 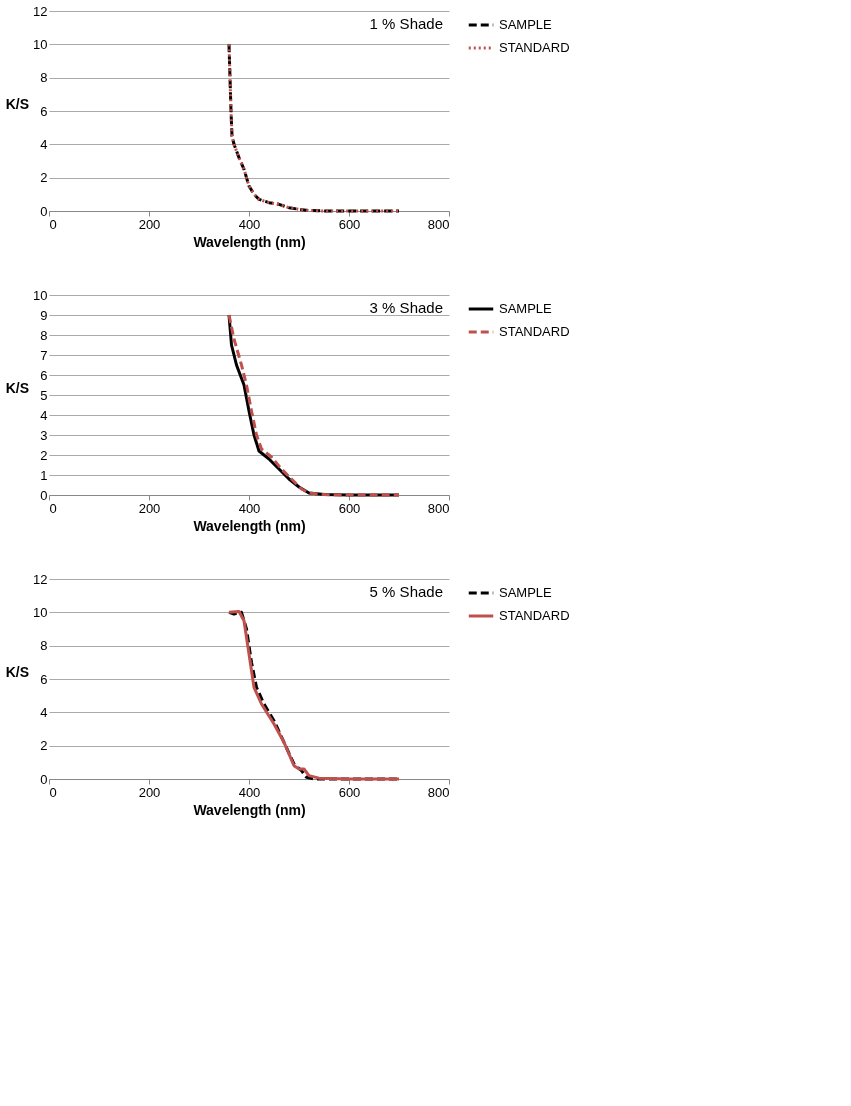 What do you see at coordinates (44, 315) in the screenshot?
I see `y-tick-label: 9` at bounding box center [44, 315].